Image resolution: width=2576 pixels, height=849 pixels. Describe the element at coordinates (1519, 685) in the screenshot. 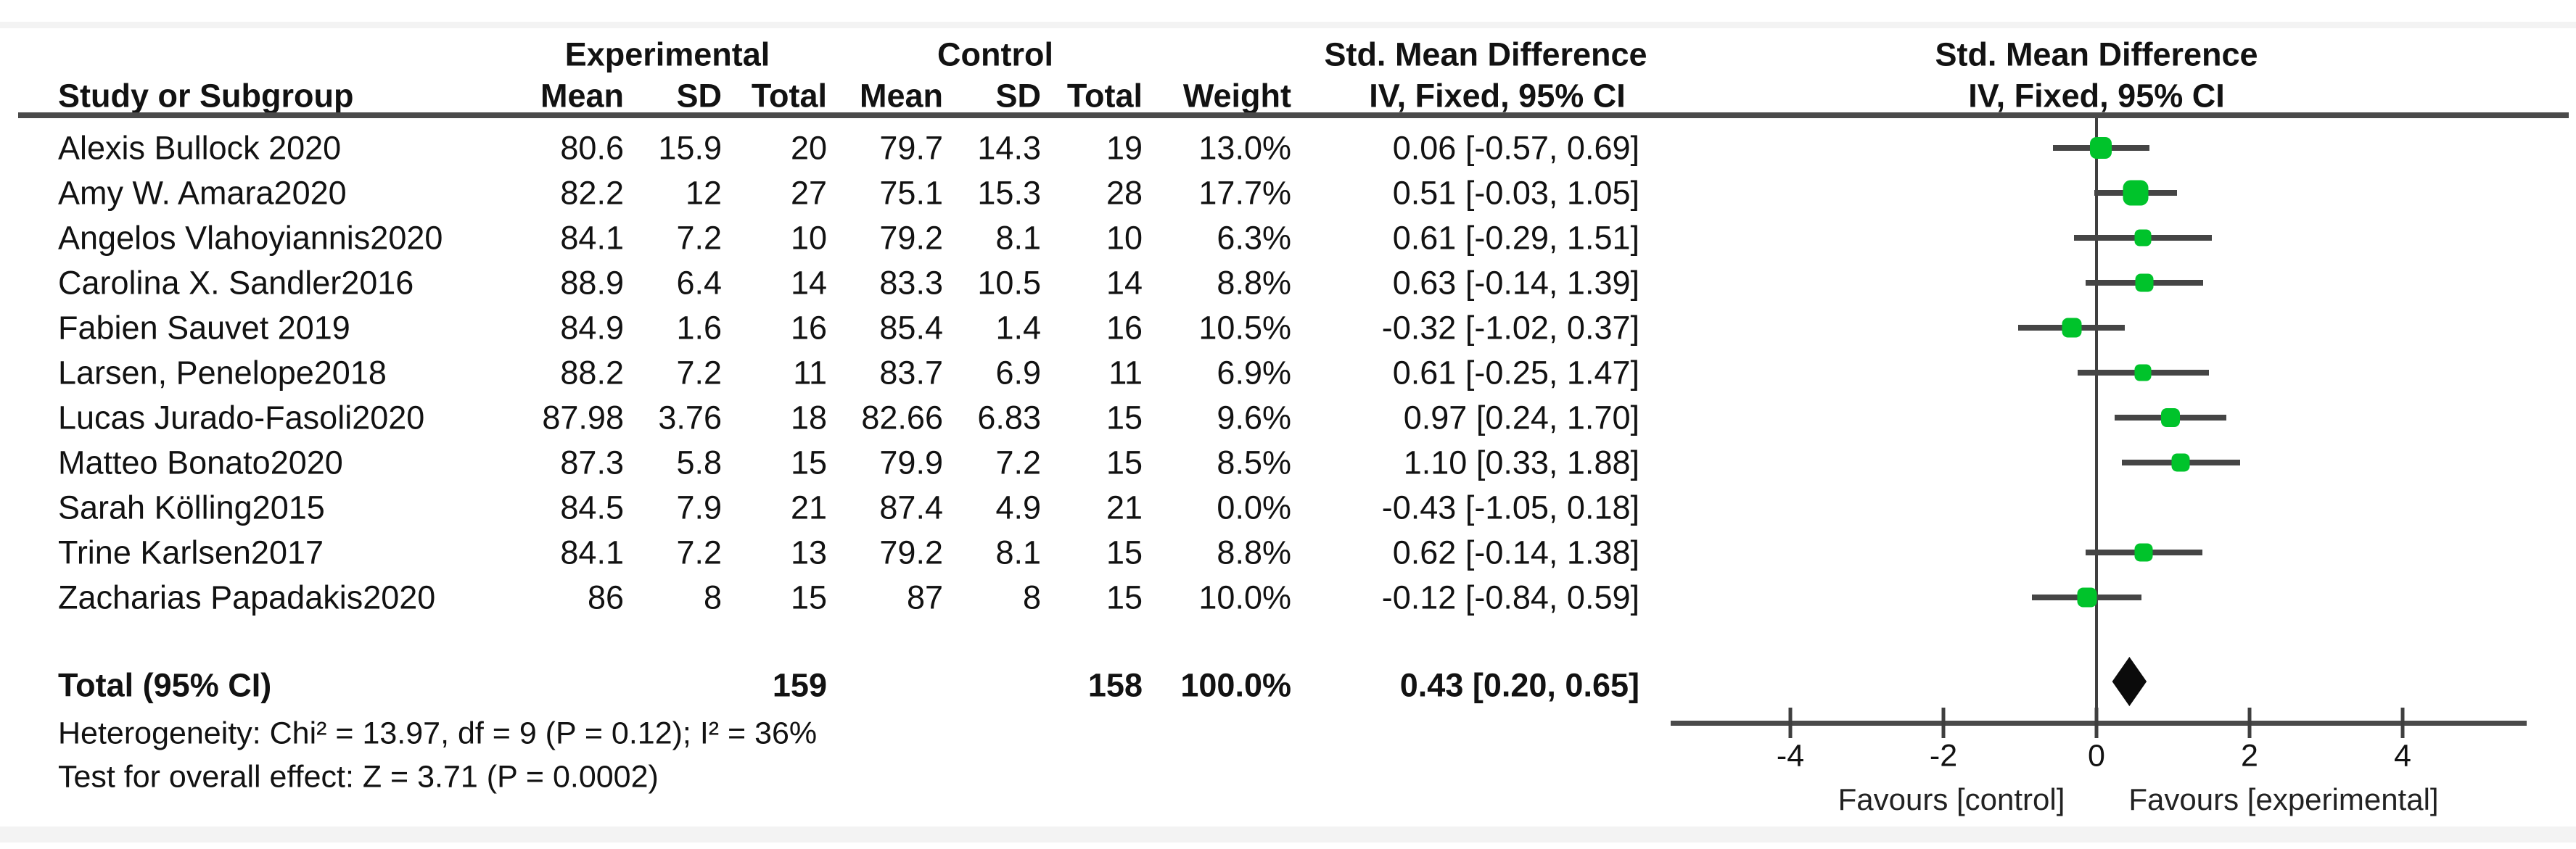

I see `total-ci-text: 0.43 [0.20, 0.65]` at that location.